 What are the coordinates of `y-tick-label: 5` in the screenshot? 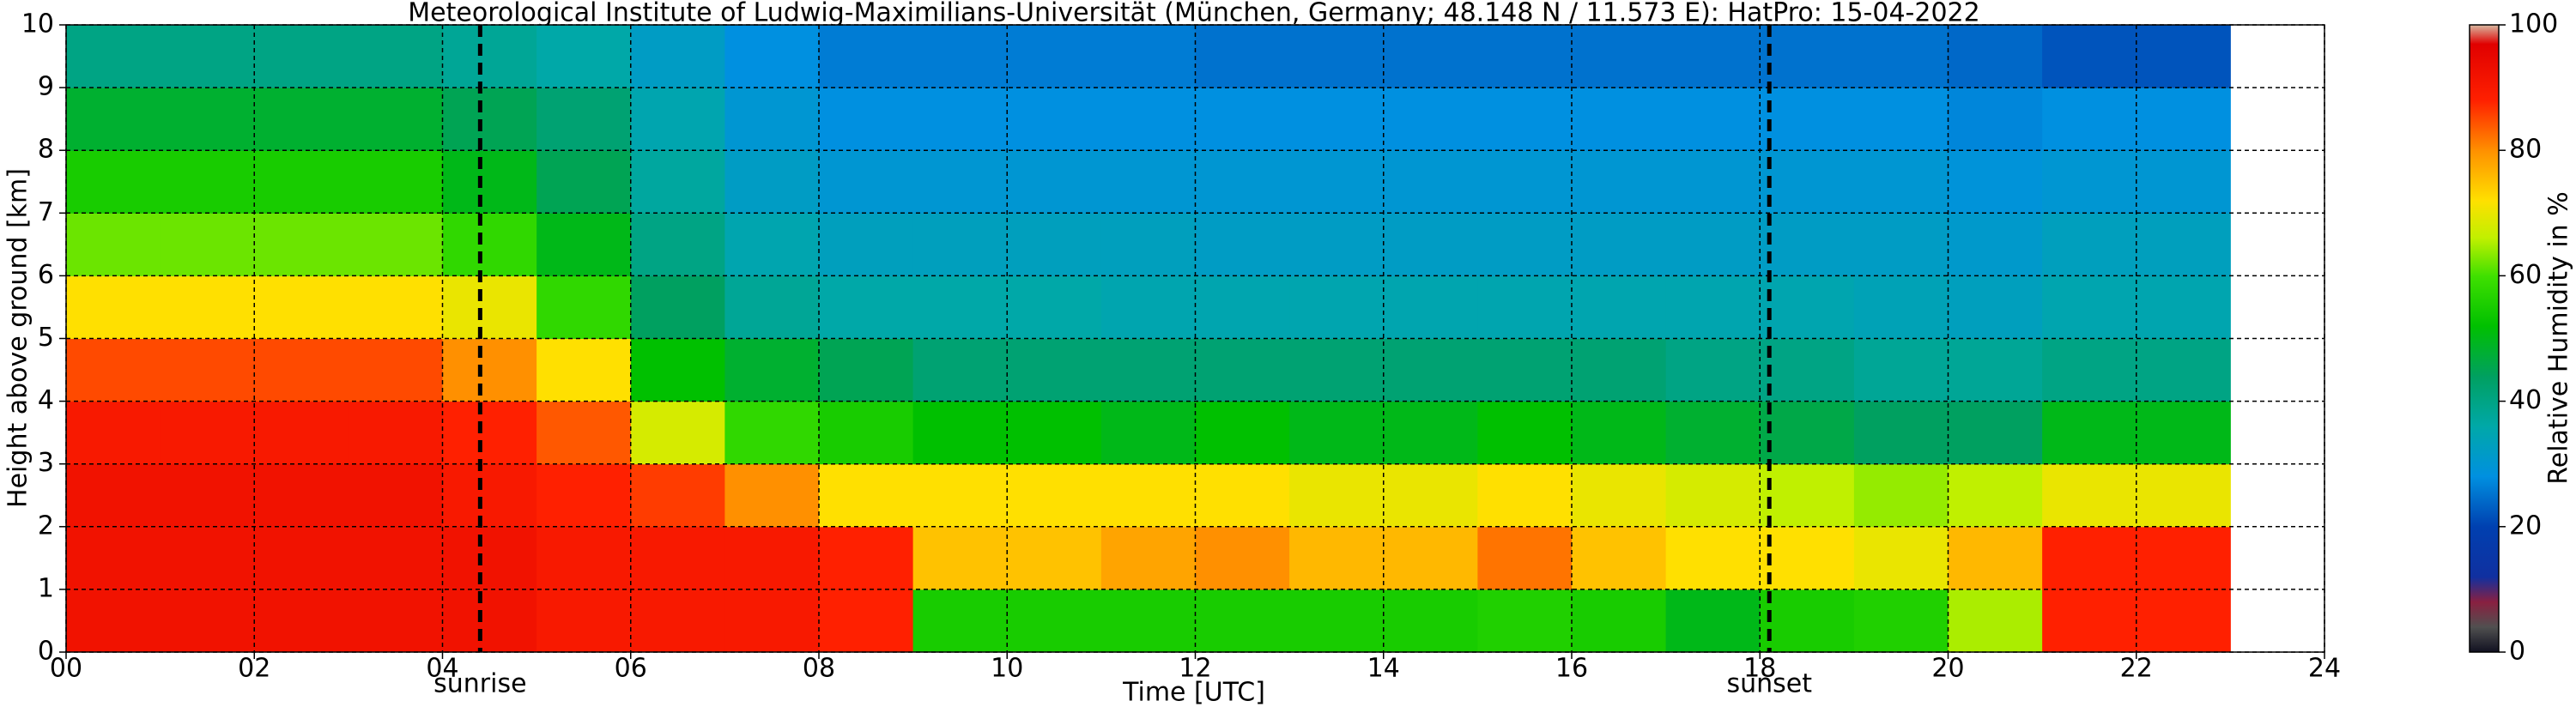 It's located at (46, 338).